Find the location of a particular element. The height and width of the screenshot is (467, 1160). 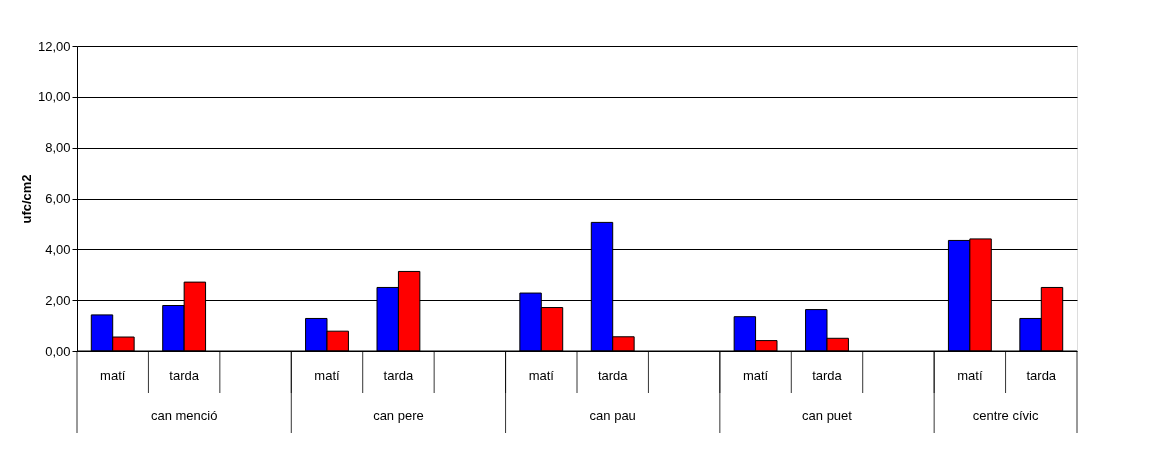

text: can menció is located at coordinates (184, 415).